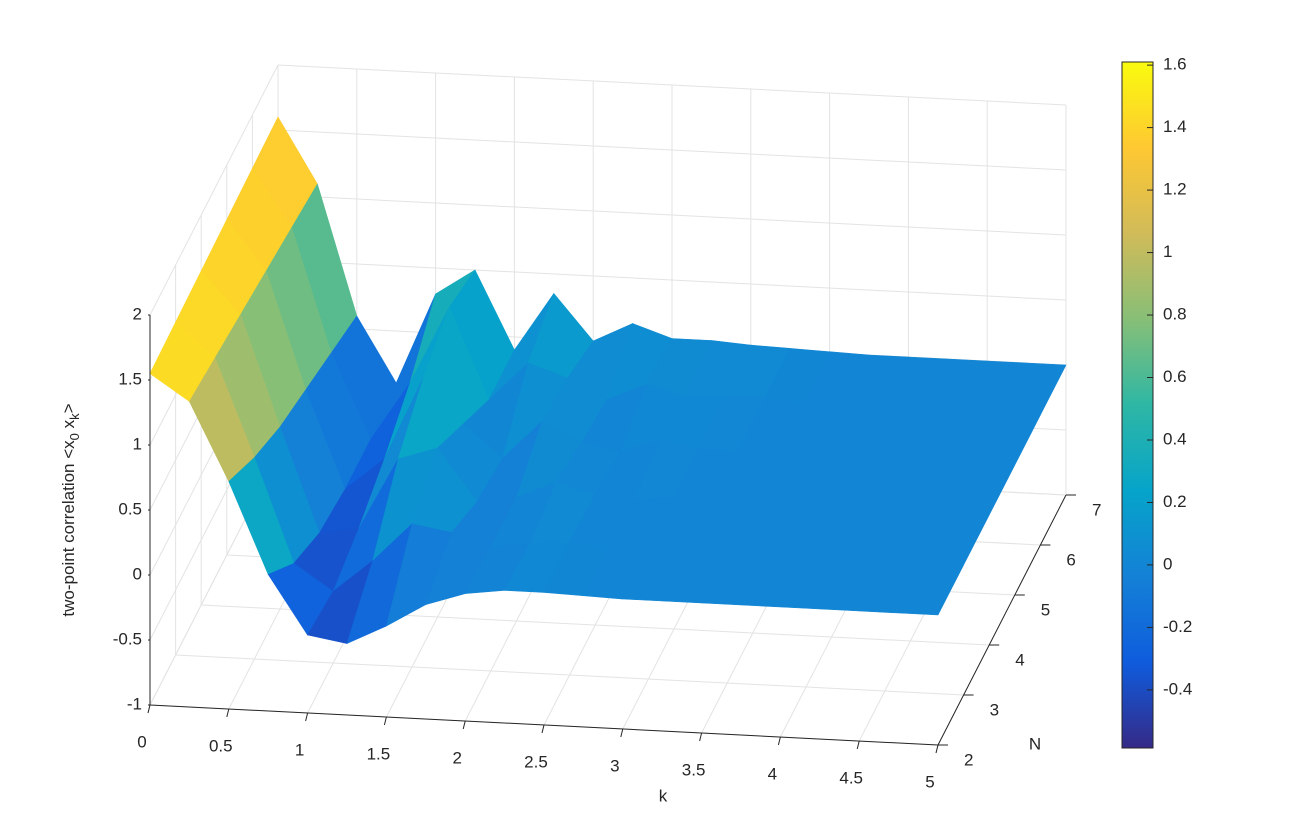  I want to click on x-tick-label: 2, so click(456, 757).